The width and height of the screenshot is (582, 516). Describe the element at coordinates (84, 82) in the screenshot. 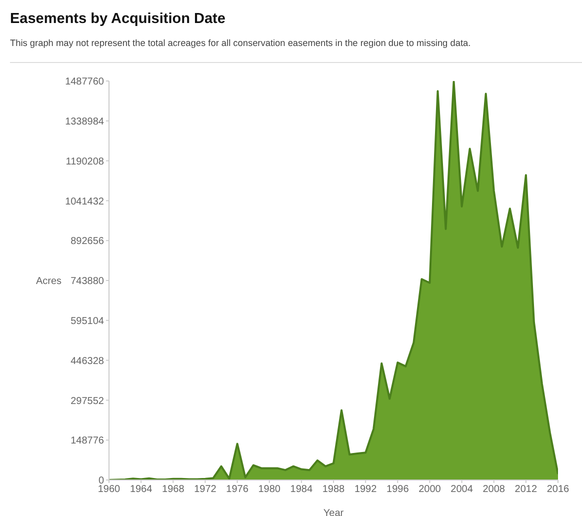

I see `y-tick-label: 1487760` at that location.